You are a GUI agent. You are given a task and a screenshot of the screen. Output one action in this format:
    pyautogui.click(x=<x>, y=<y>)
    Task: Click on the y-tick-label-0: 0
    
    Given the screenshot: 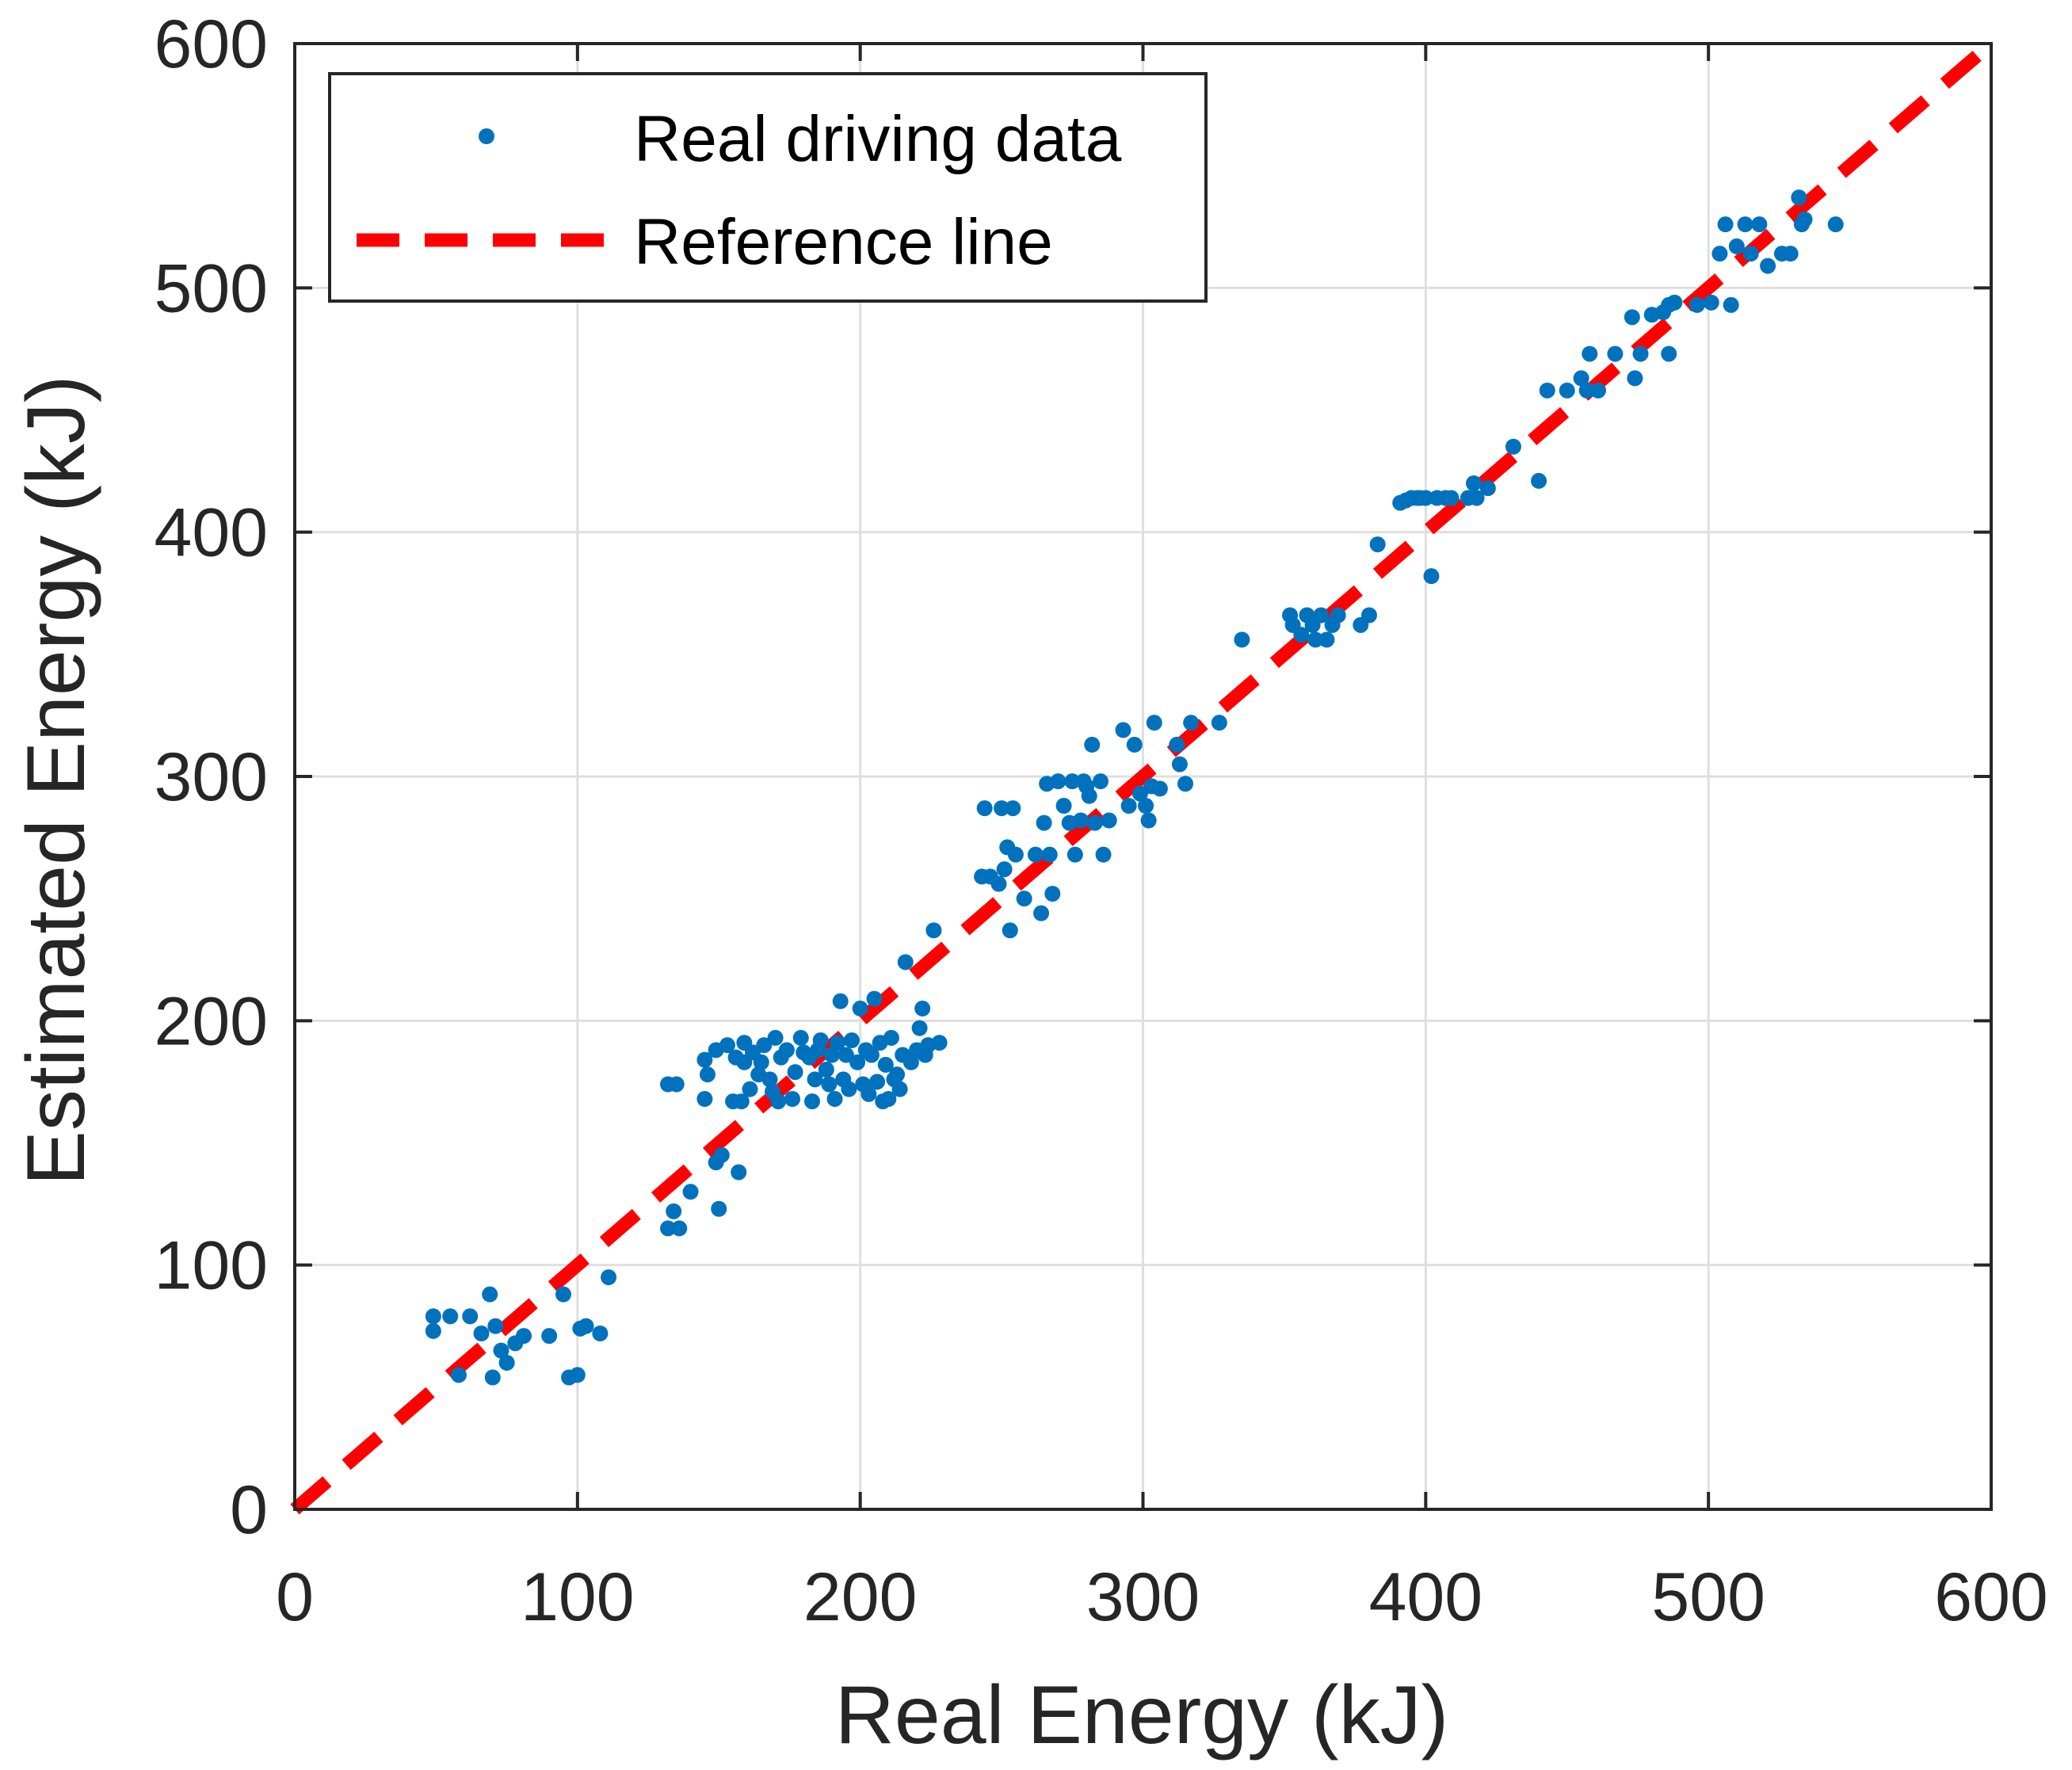 What is the action you would take?
    pyautogui.click(x=249, y=1510)
    